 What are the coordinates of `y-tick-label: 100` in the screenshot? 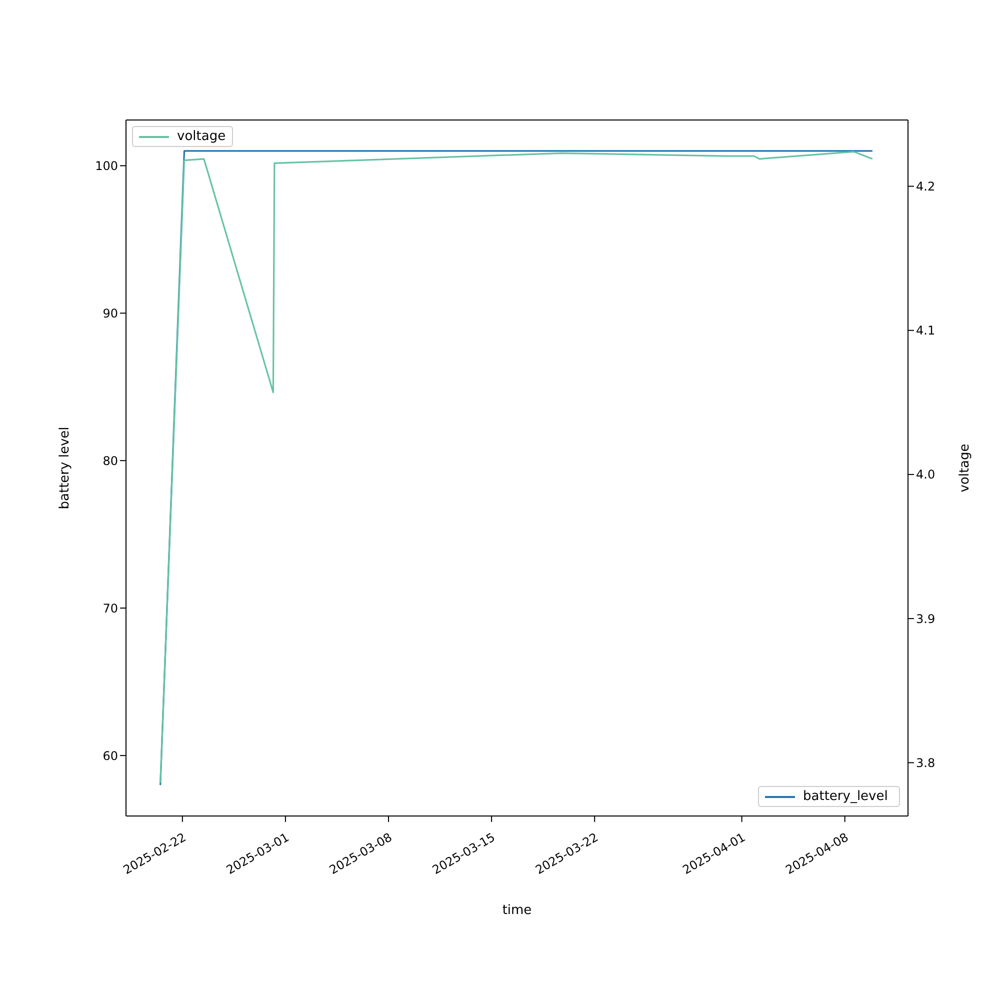 It's located at (106, 165).